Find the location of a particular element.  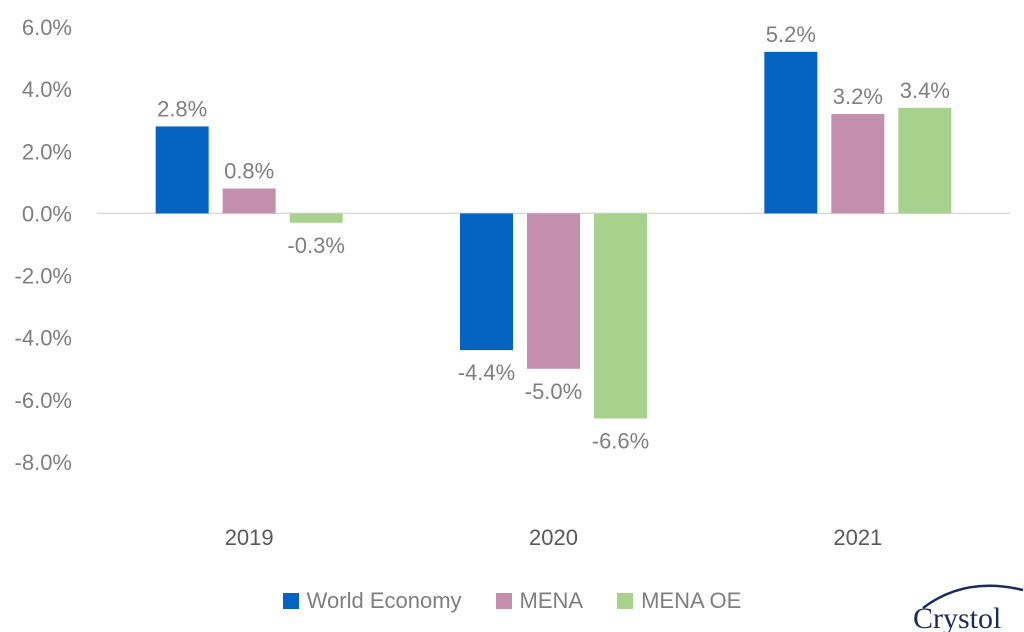

x-tick-label: 2019 is located at coordinates (249, 537).